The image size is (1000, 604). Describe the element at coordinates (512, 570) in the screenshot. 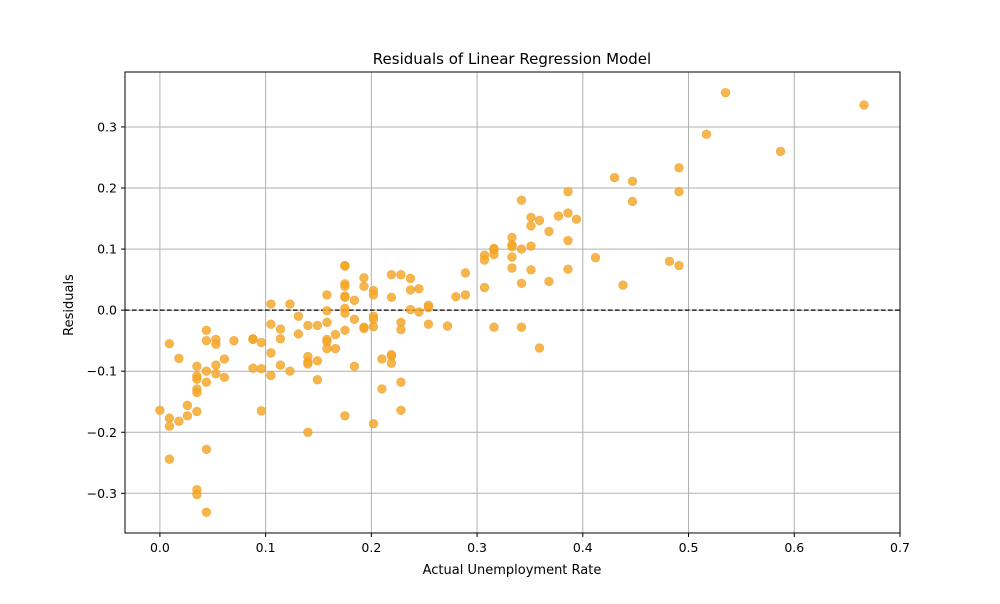

I see `x-axis-label: Actual Unemployment Rate` at that location.